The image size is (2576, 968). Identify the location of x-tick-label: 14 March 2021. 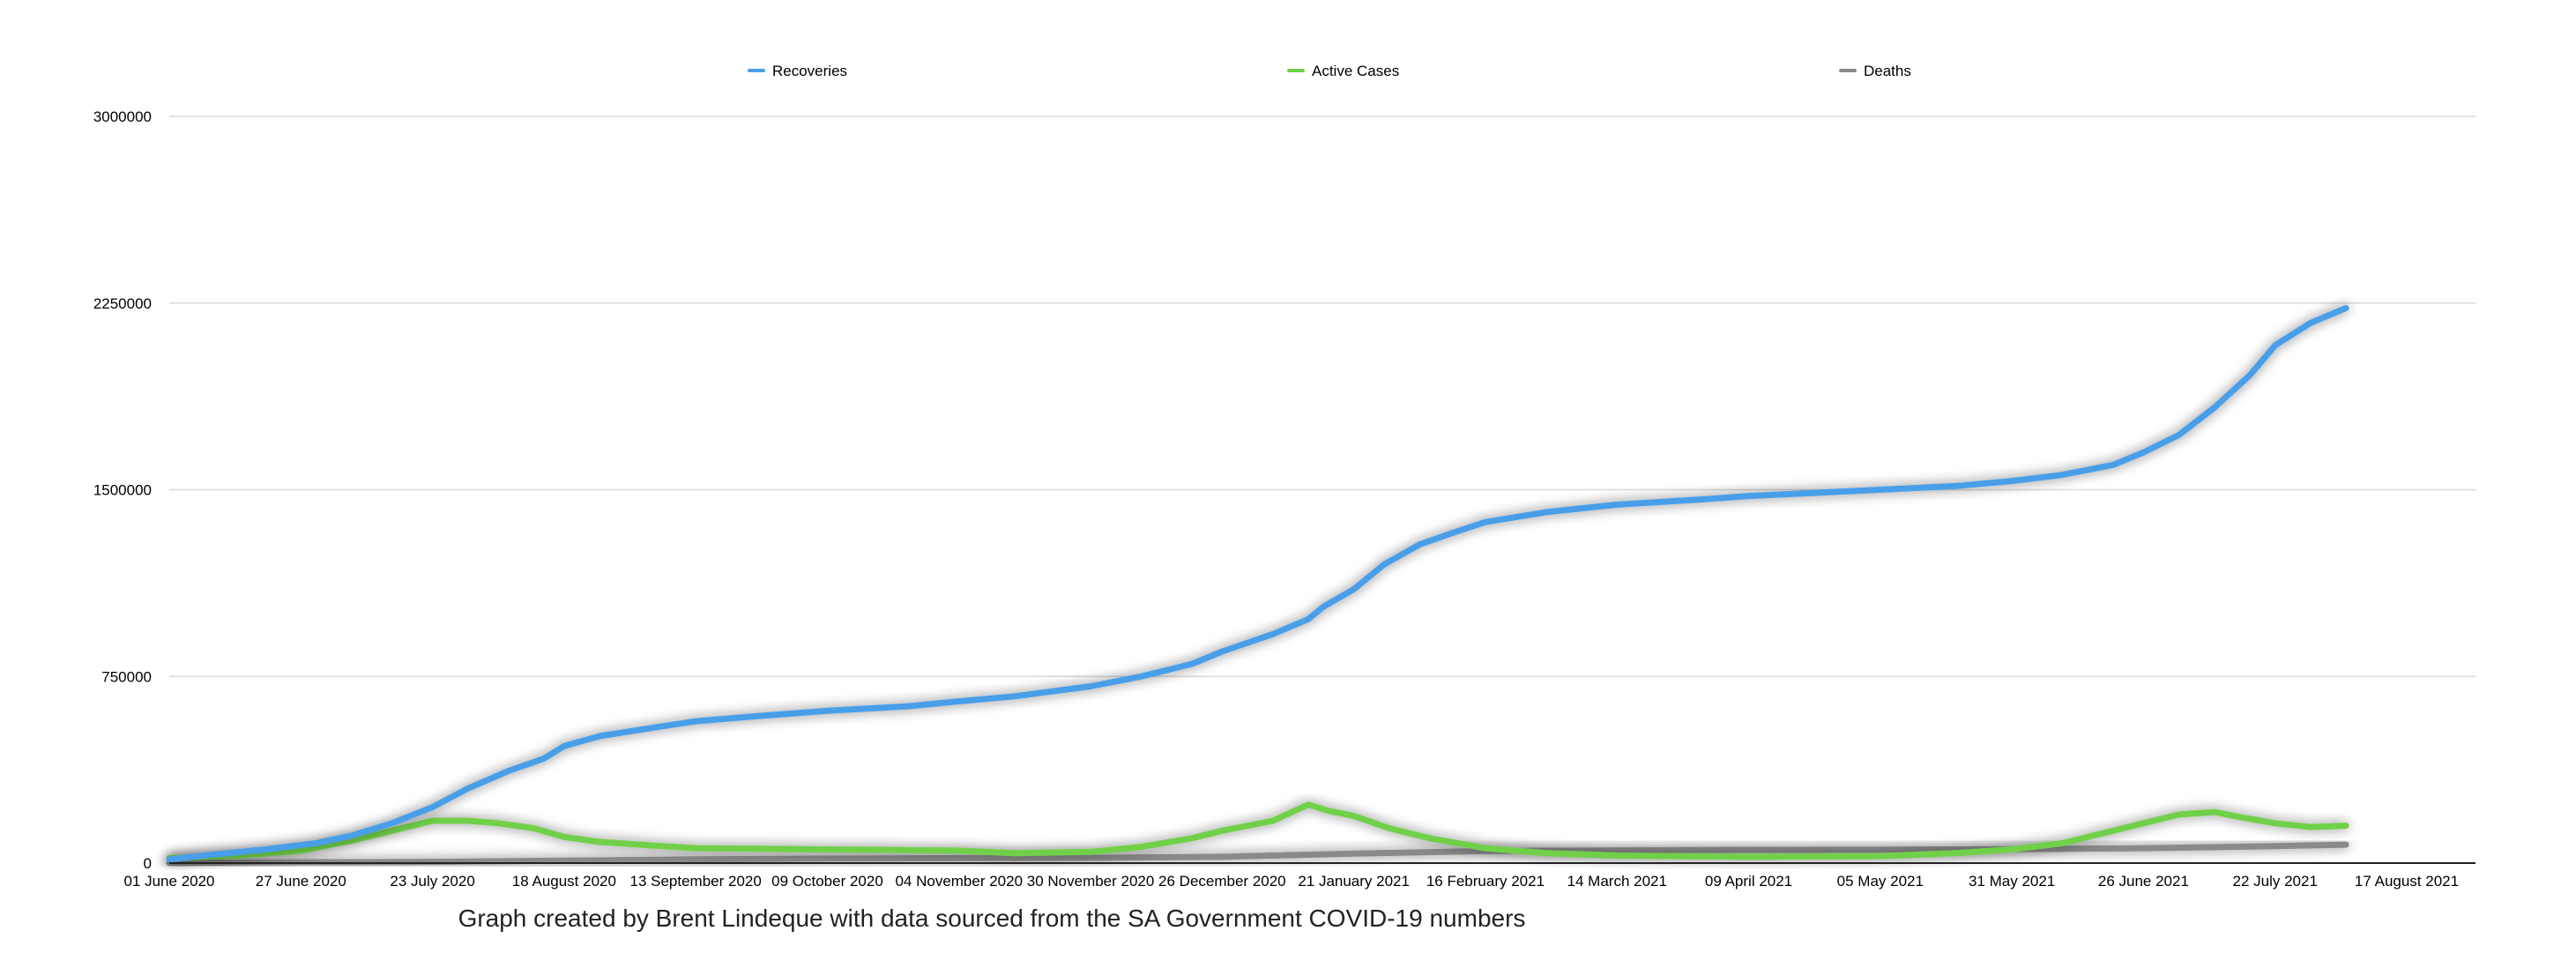
(1617, 881).